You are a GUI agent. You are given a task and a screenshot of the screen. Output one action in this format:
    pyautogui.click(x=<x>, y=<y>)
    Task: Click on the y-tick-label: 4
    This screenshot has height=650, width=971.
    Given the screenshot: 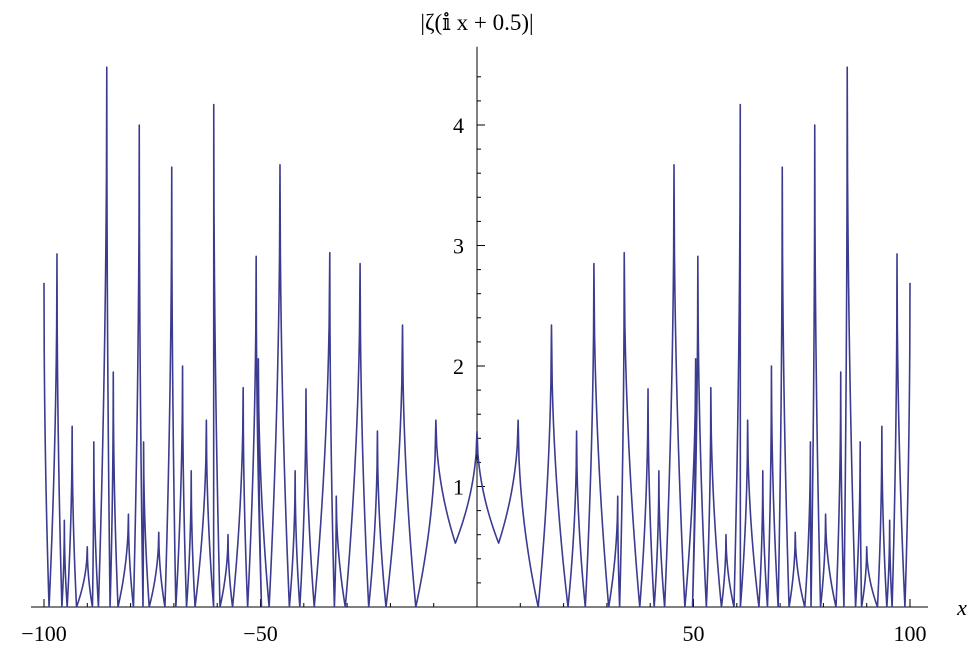 What is the action you would take?
    pyautogui.click(x=458, y=125)
    